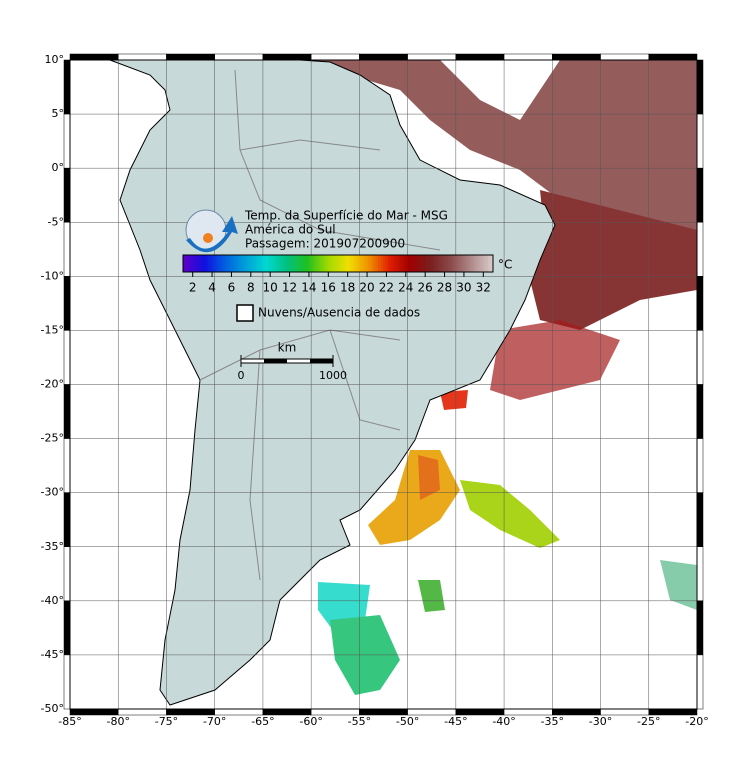 This screenshot has width=741, height=781. Describe the element at coordinates (346, 216) in the screenshot. I see `legend-title: Temp. da Superfície do Mar - MSG` at that location.